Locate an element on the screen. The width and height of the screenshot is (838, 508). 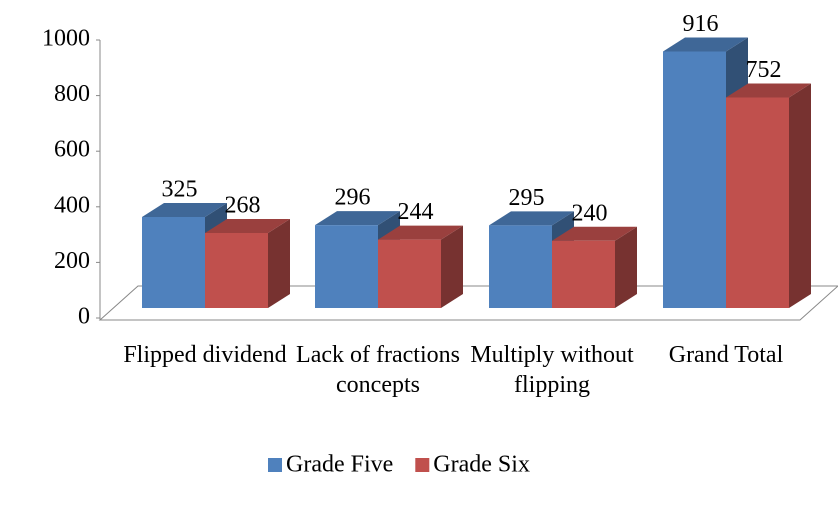
legend-label: Grade Six is located at coordinates (481, 465).